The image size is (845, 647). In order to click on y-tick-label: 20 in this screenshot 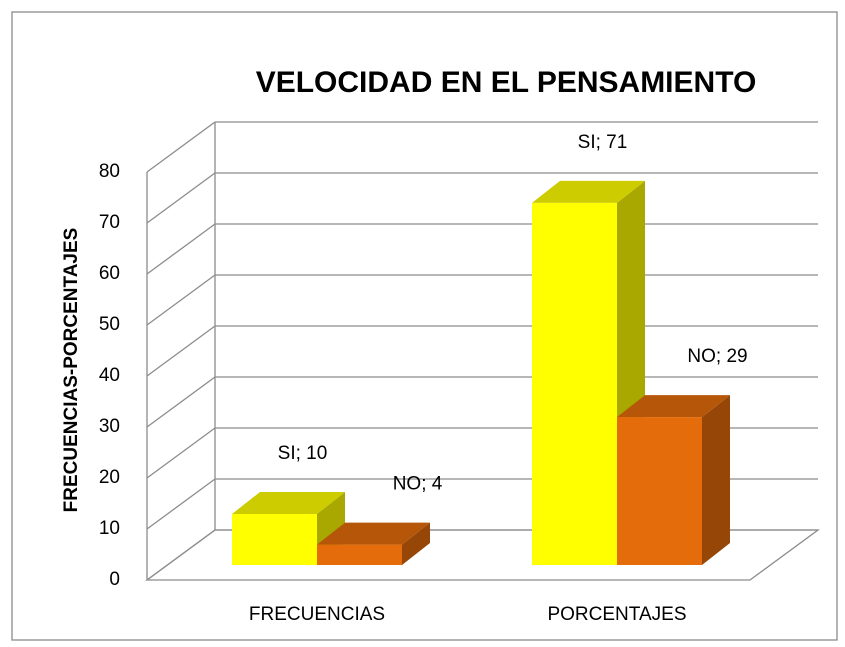, I will do `click(109, 477)`.